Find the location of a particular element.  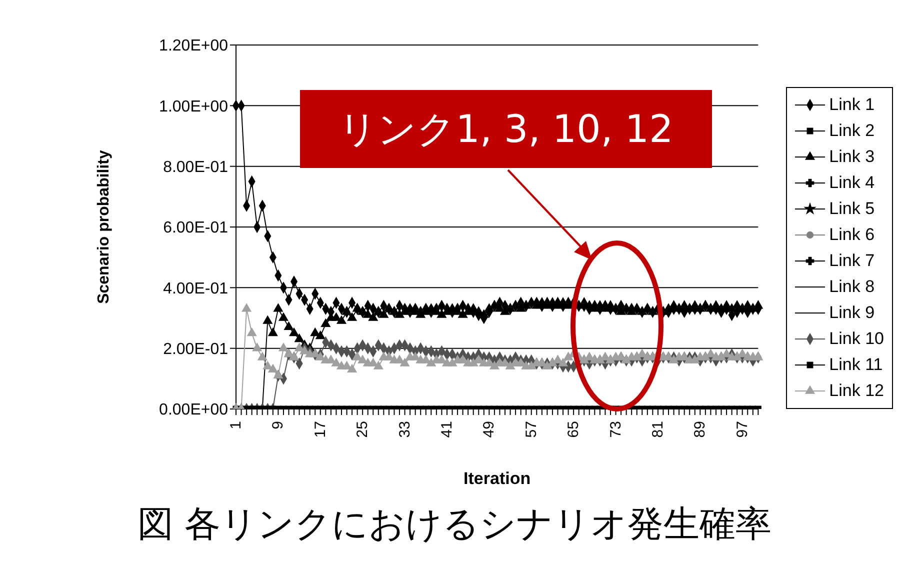

x-tick-label: 9 is located at coordinates (278, 425).